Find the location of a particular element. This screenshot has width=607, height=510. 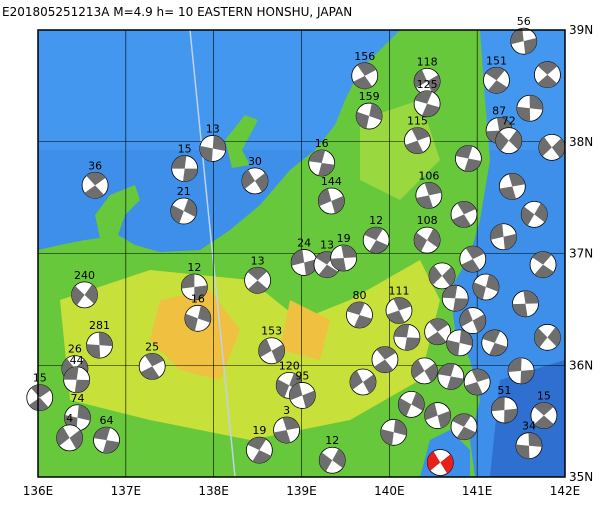

depth-label: 30 is located at coordinates (255, 161).